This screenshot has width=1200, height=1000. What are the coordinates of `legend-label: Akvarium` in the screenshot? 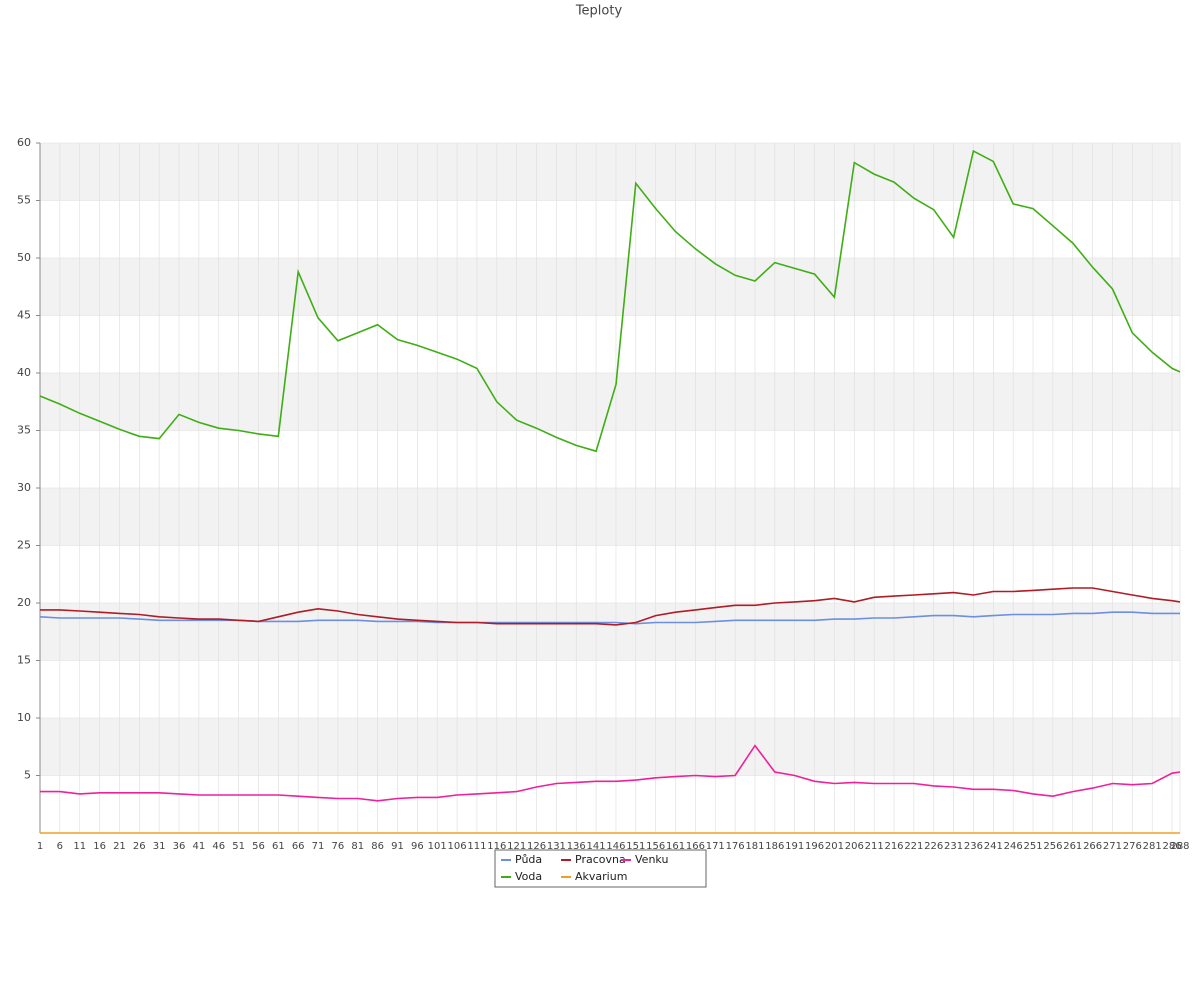 It's located at (601, 876).